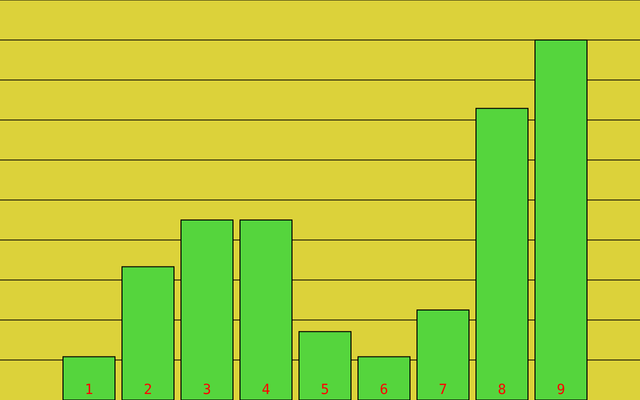  I want to click on x-tick-label: 3, so click(207, 390).